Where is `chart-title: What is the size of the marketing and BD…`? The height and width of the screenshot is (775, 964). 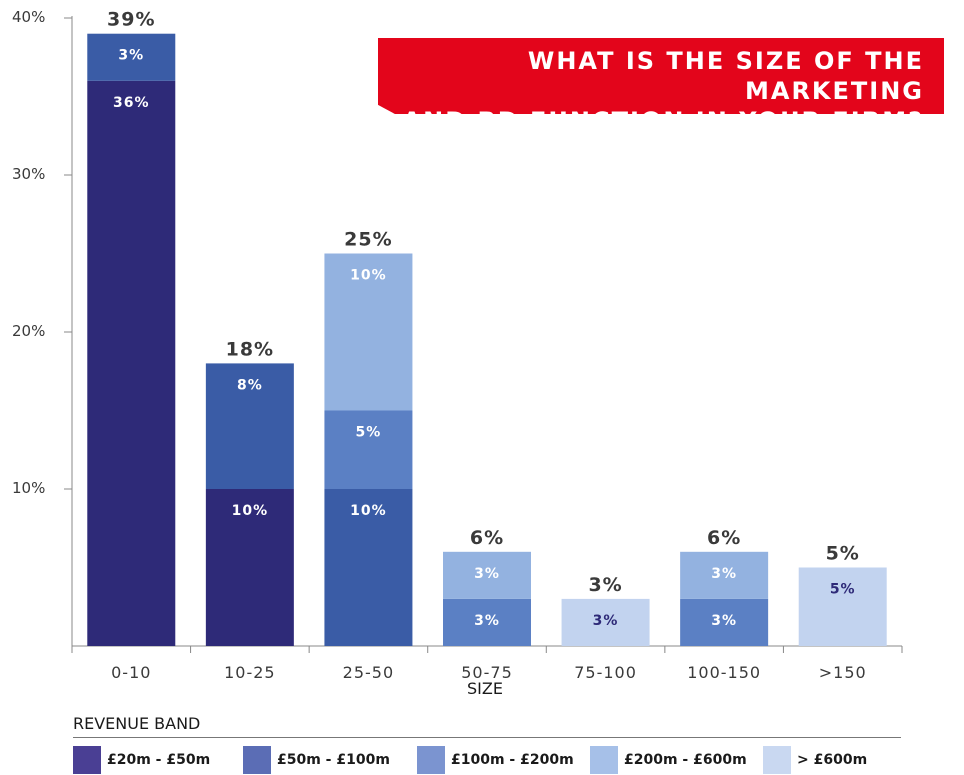
chart-title: What is the size of the marketing and BD… is located at coordinates (654, 90).